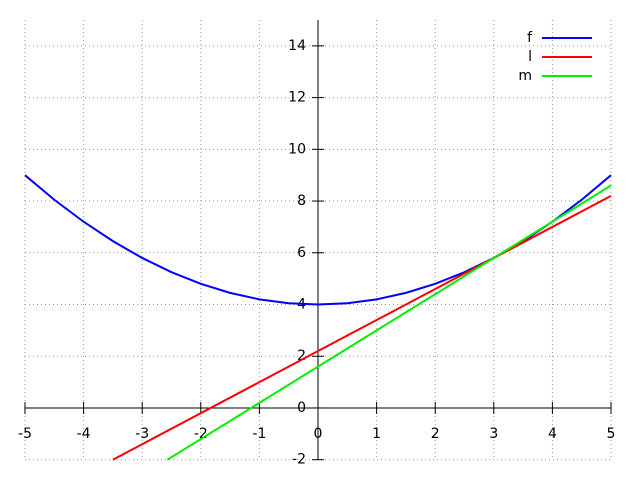  I want to click on x-tick-label: 0, so click(318, 434).